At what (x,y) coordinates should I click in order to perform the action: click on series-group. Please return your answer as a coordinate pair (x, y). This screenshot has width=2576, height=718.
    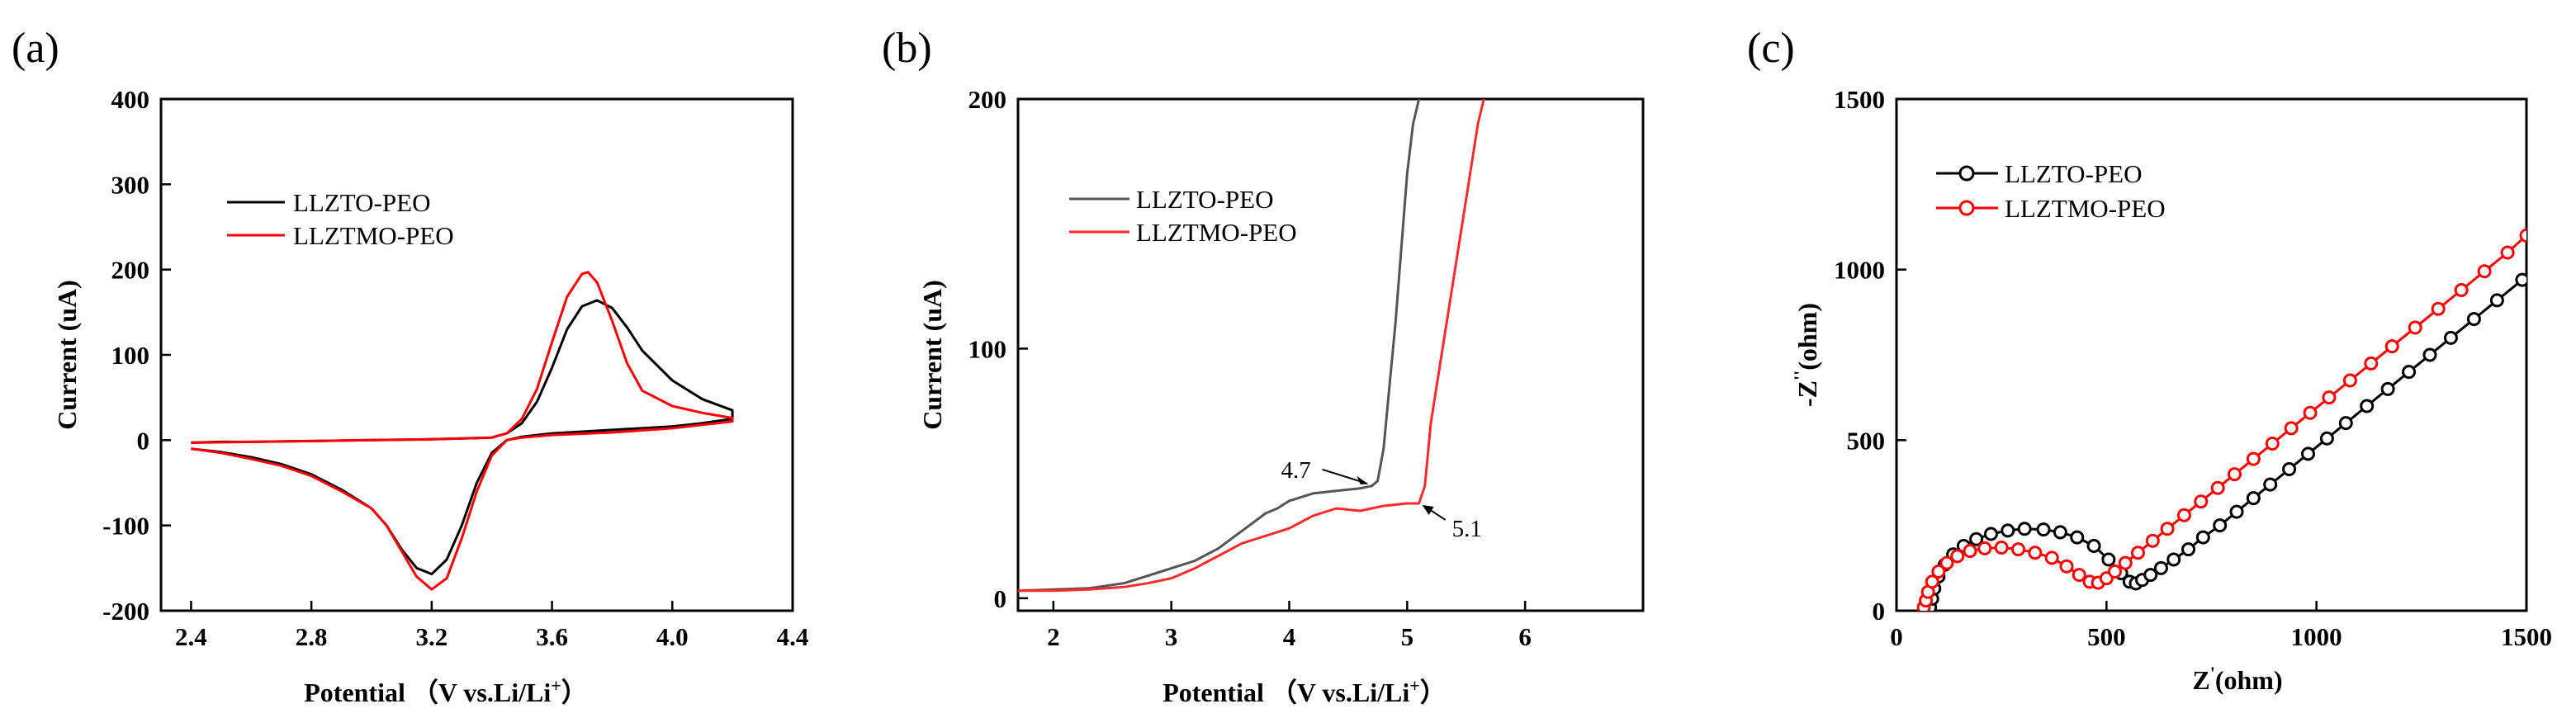
    Looking at the image, I should click on (1251, 346).